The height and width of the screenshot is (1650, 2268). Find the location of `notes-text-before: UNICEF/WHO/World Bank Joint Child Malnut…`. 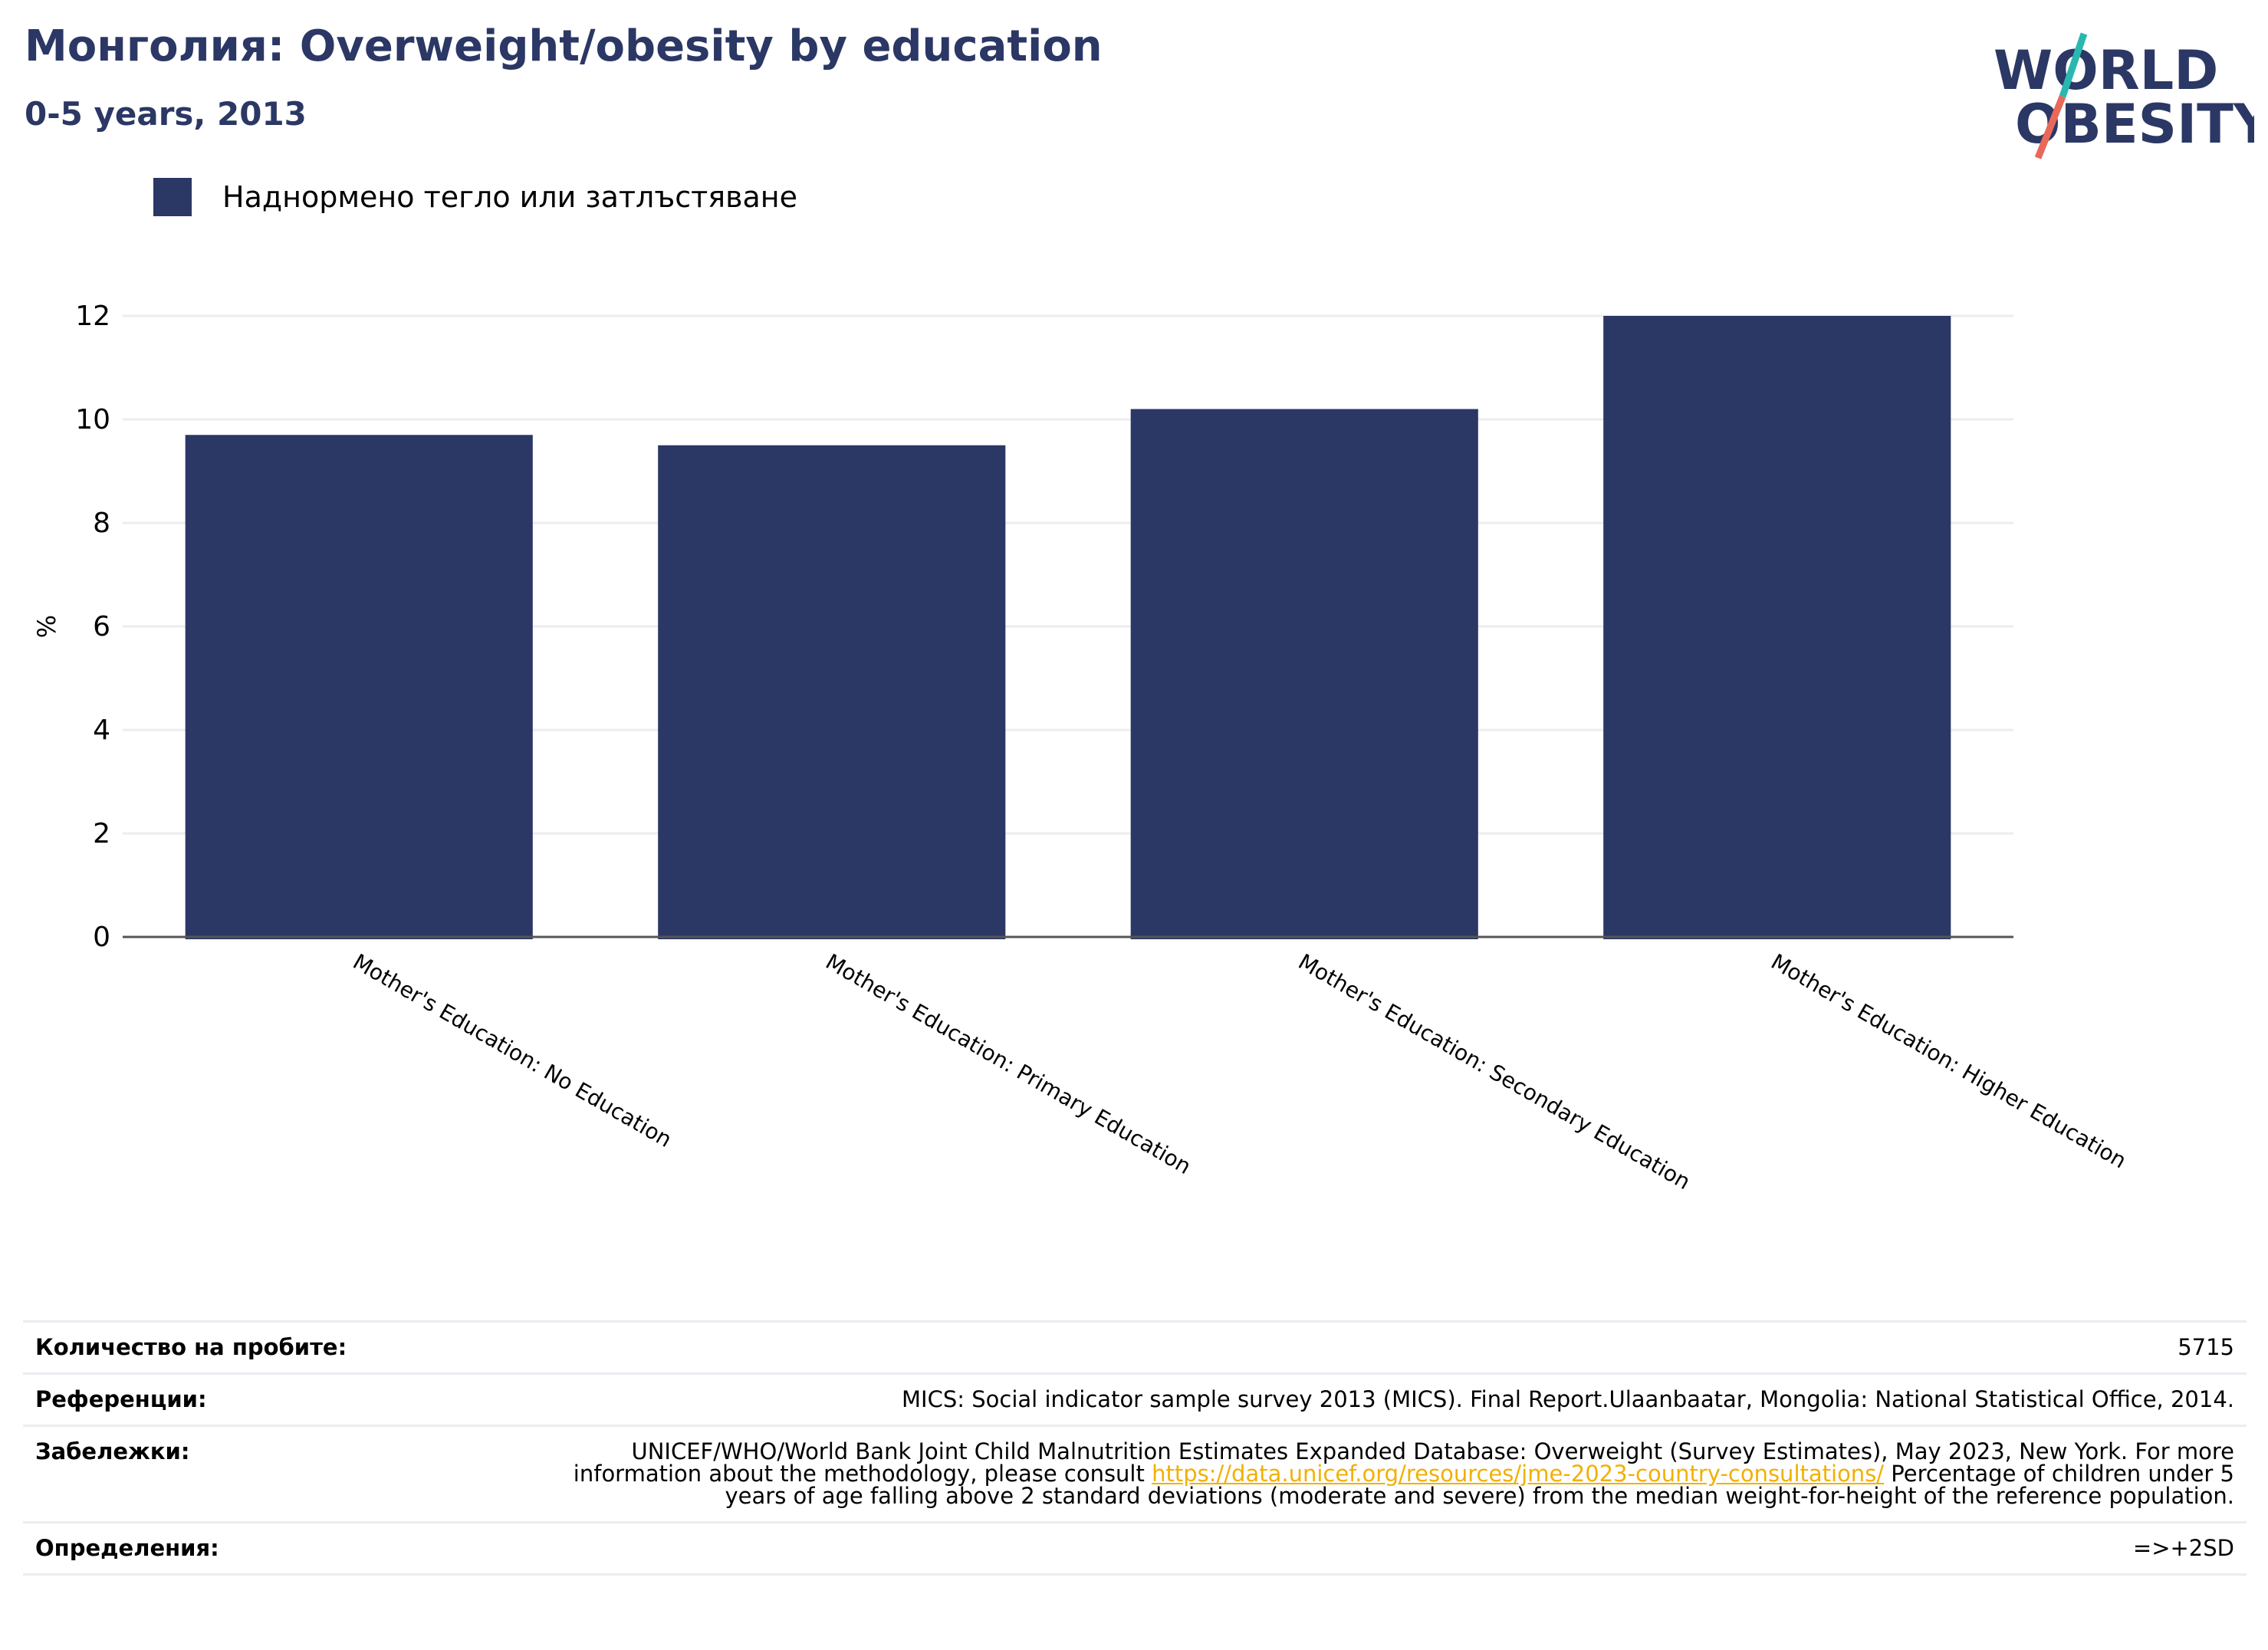

notes-text-before: UNICEF/WHO/World Bank Joint Child Malnut… is located at coordinates (1403, 1462).